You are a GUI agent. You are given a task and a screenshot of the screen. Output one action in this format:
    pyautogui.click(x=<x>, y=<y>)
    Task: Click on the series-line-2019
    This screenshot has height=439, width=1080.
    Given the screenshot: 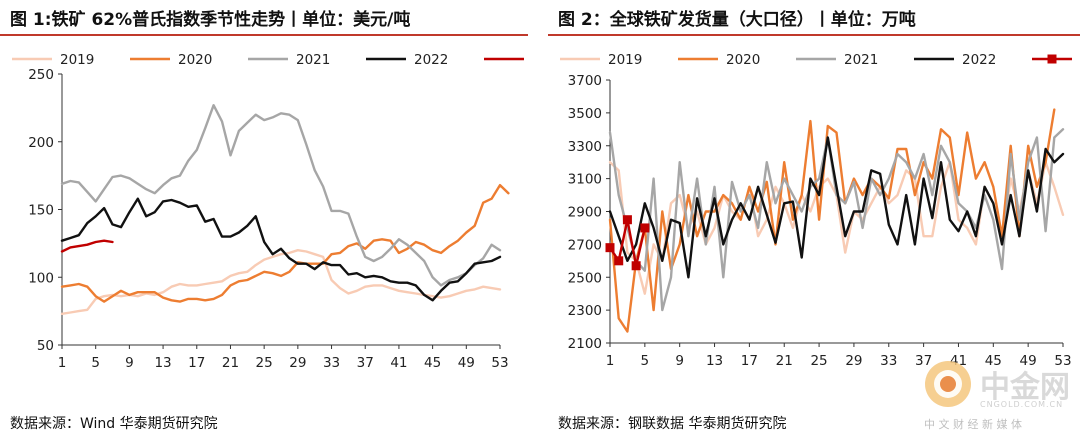 What is the action you would take?
    pyautogui.click(x=281, y=281)
    